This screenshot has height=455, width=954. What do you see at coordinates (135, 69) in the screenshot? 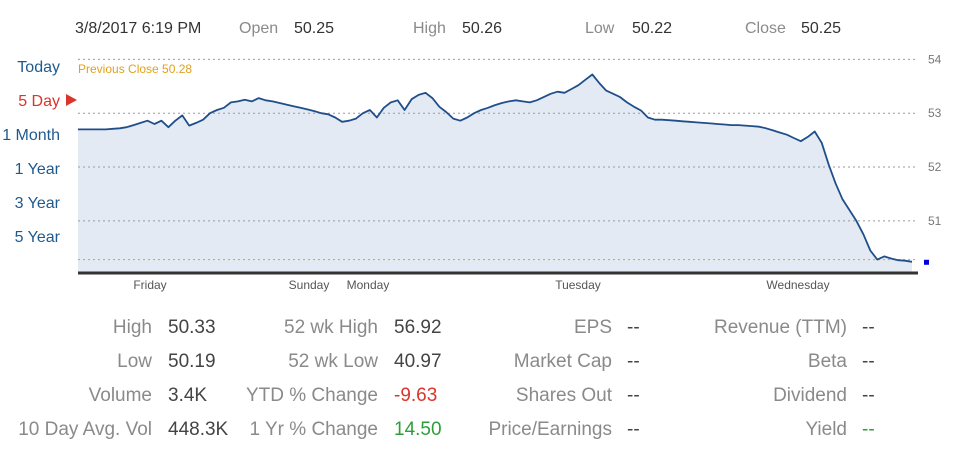
I see `previous-close-label: Previous Close 50.28` at bounding box center [135, 69].